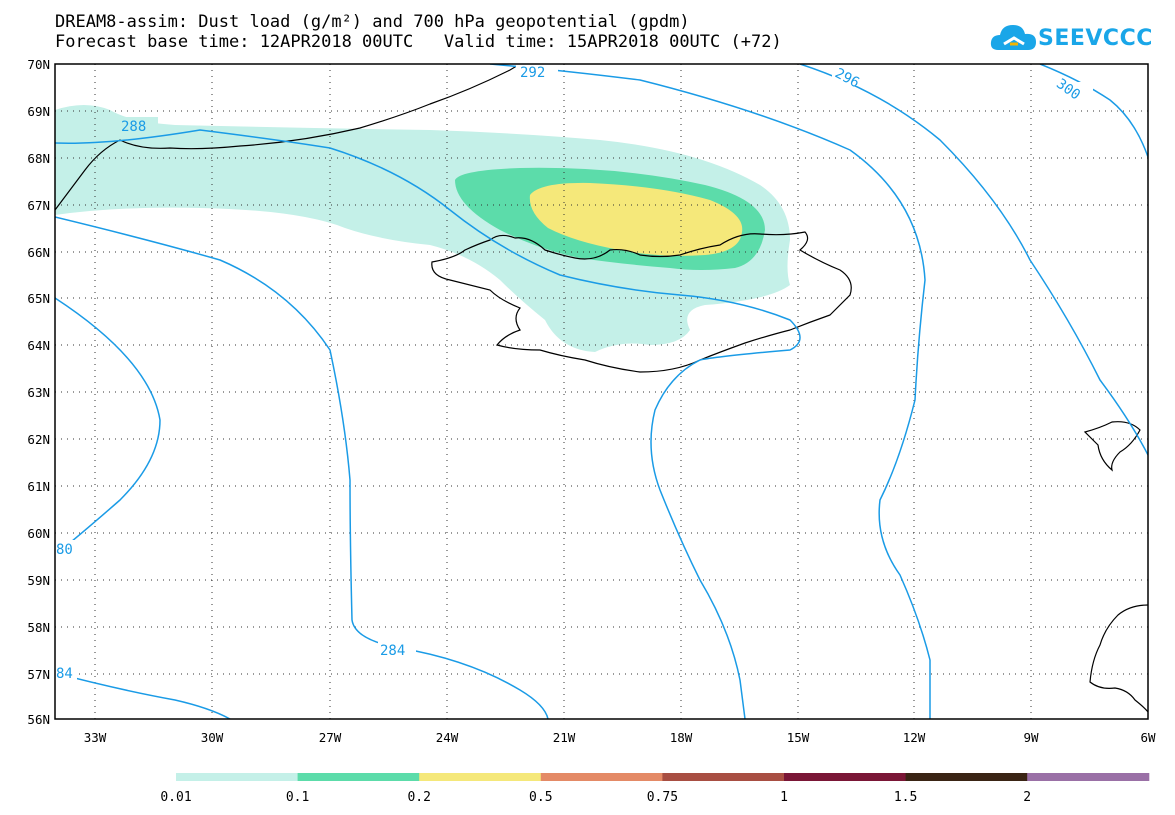 Image resolution: width=1175 pixels, height=815 pixels. What do you see at coordinates (655, 789) in the screenshot?
I see `colorbar-legend: 0.01 0.1 0.2 0.5 0.75 1 1.5 2` at bounding box center [655, 789].